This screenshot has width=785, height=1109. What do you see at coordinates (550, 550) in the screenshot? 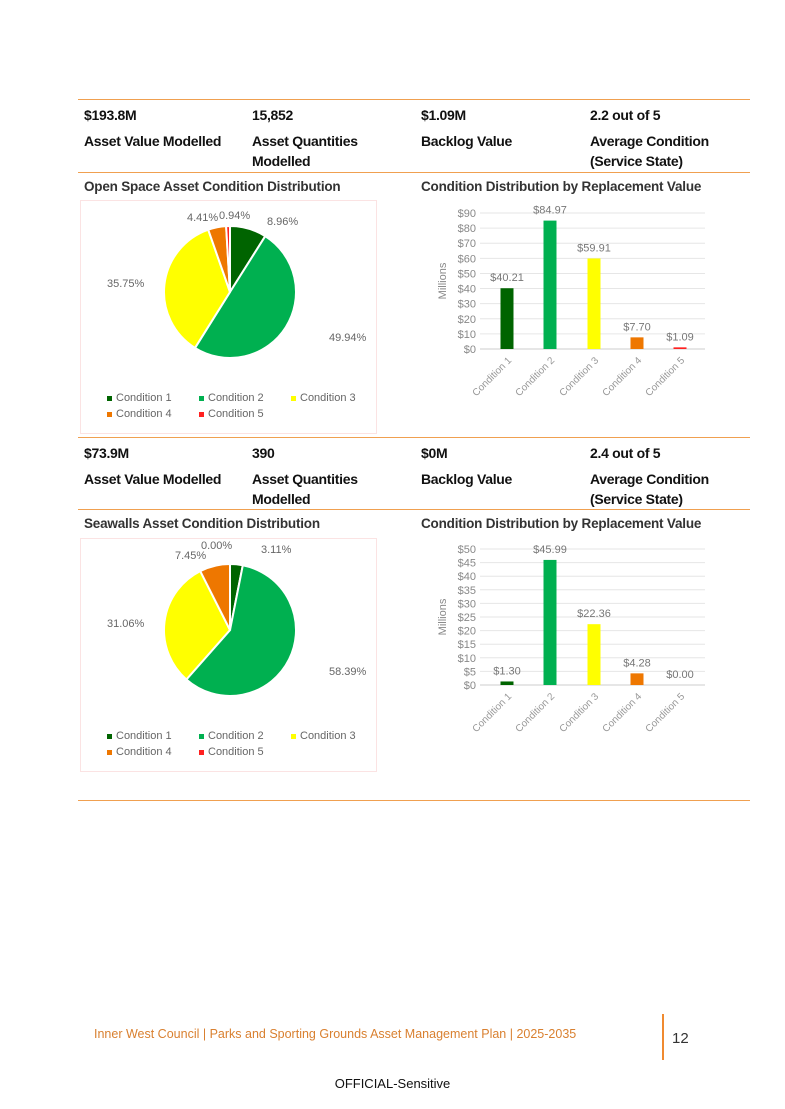
I see `bar-data-label: $45.99` at bounding box center [550, 550].